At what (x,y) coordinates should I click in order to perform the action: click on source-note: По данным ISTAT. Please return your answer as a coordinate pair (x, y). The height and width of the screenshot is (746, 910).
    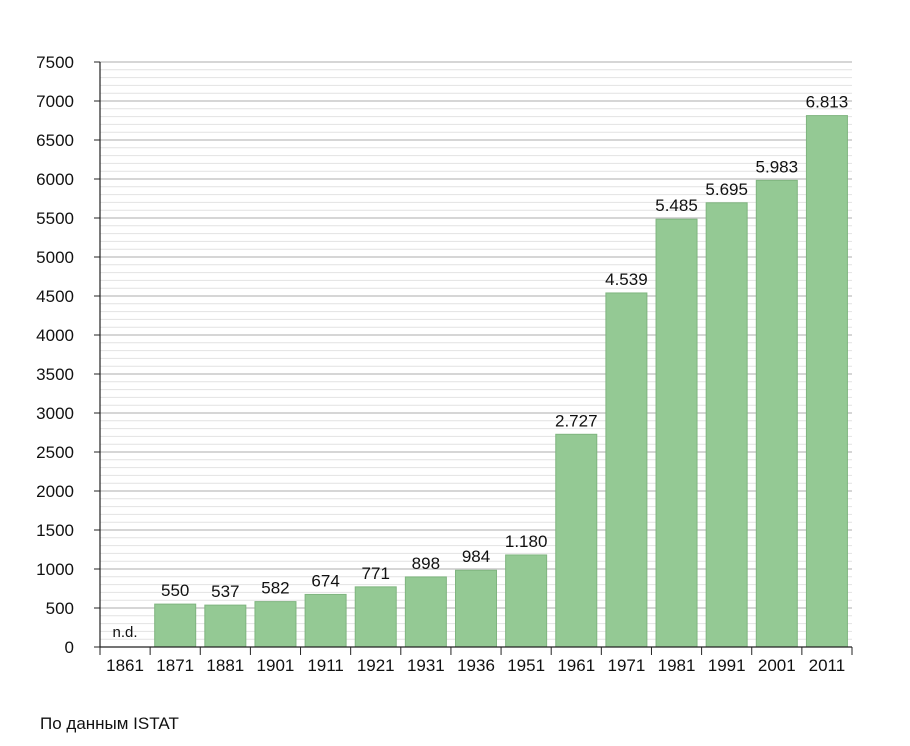
    Looking at the image, I should click on (109, 723).